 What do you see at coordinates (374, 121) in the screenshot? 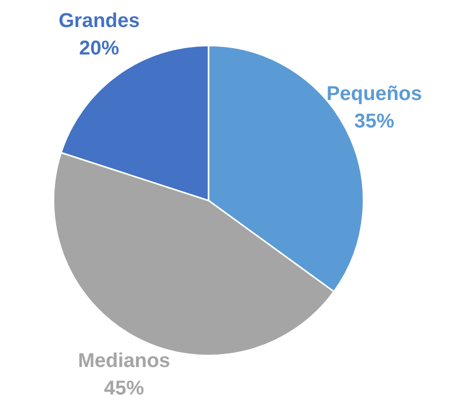
I see `data-label: 35%` at bounding box center [374, 121].